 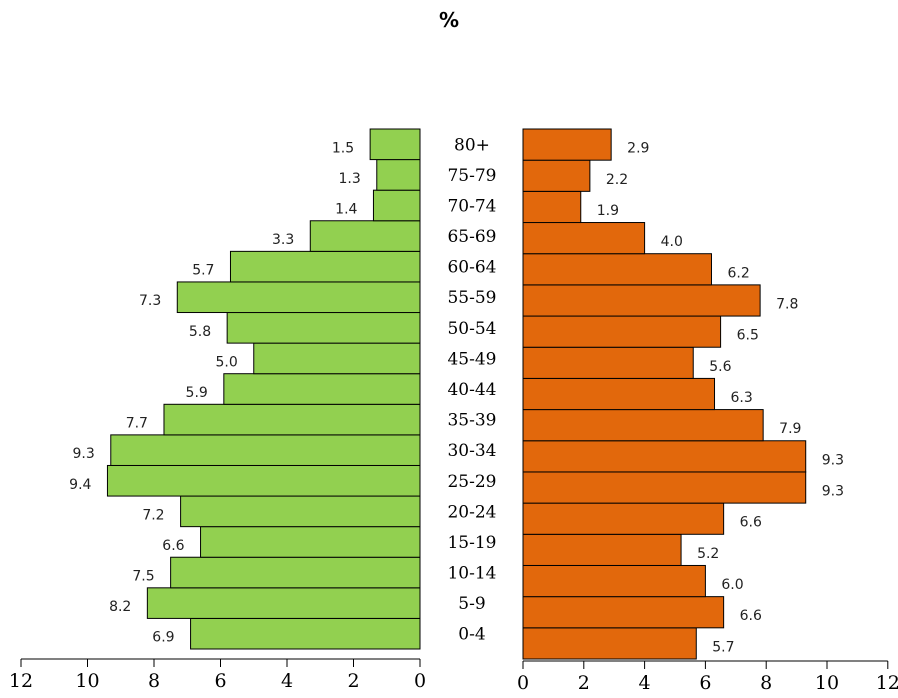 I want to click on right-value-label-40-44: 6.3, so click(x=742, y=398).